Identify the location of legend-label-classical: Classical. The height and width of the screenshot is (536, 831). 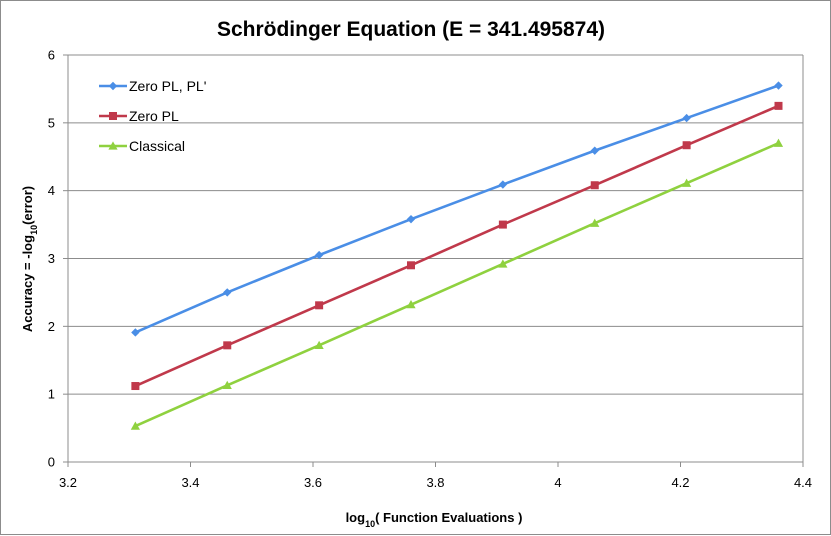
(157, 146).